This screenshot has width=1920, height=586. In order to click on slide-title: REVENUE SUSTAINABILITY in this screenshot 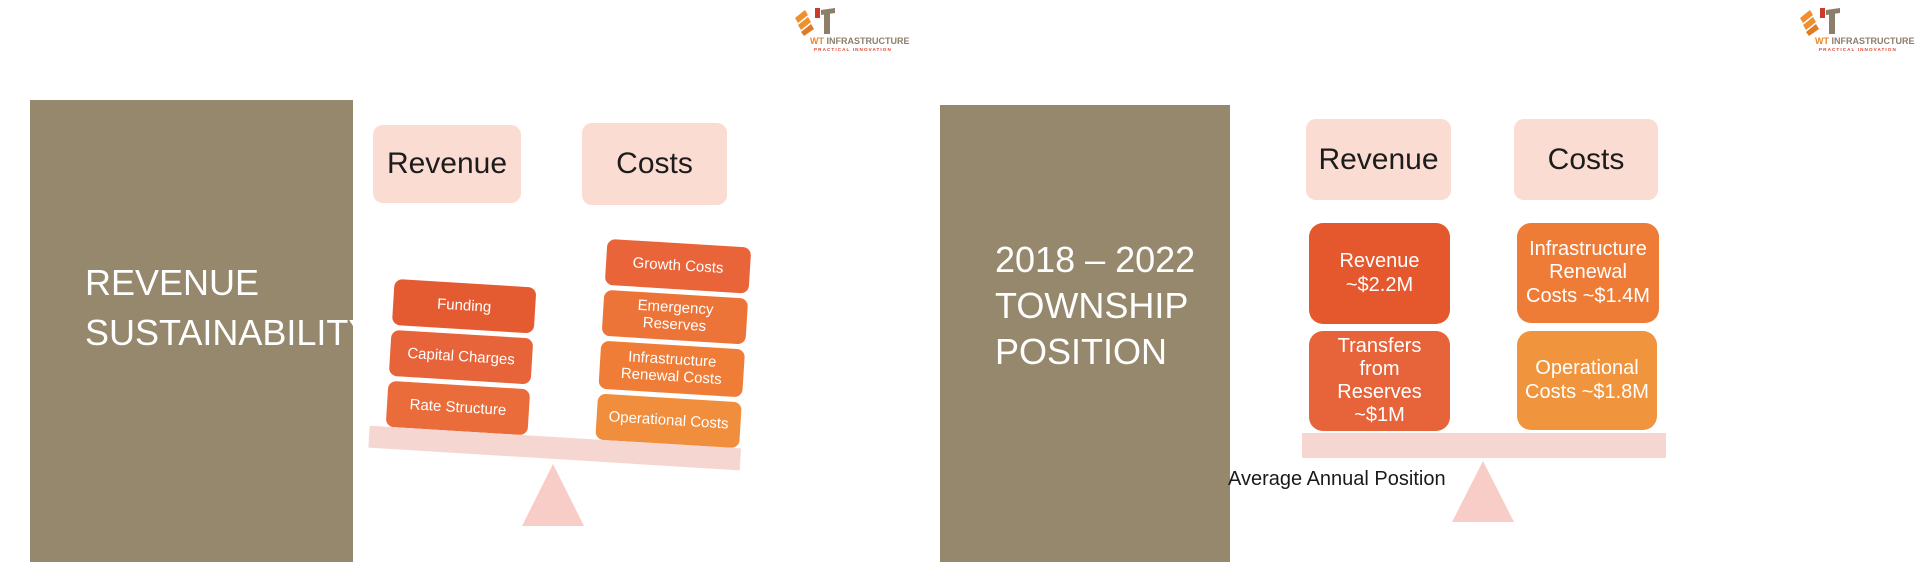, I will do `click(228, 308)`.